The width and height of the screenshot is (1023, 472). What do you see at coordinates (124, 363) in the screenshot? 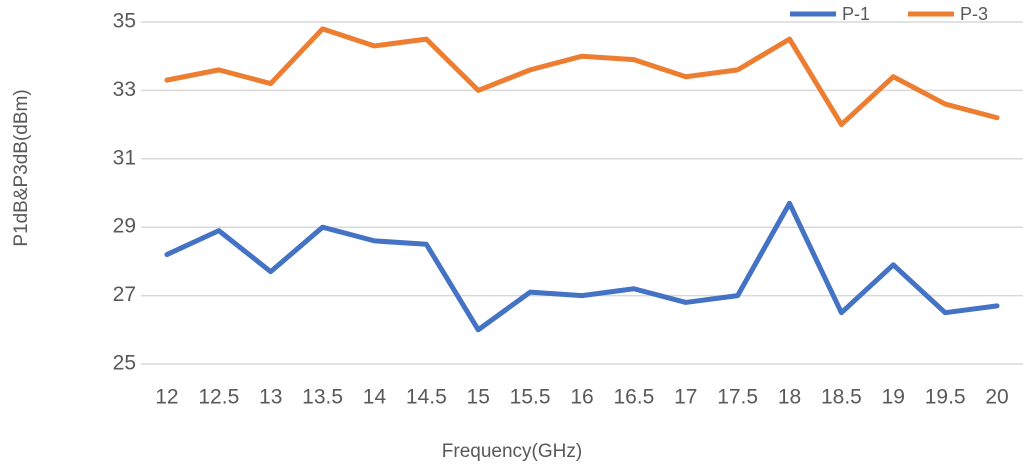
I see `y-tick-label: 25` at bounding box center [124, 363].